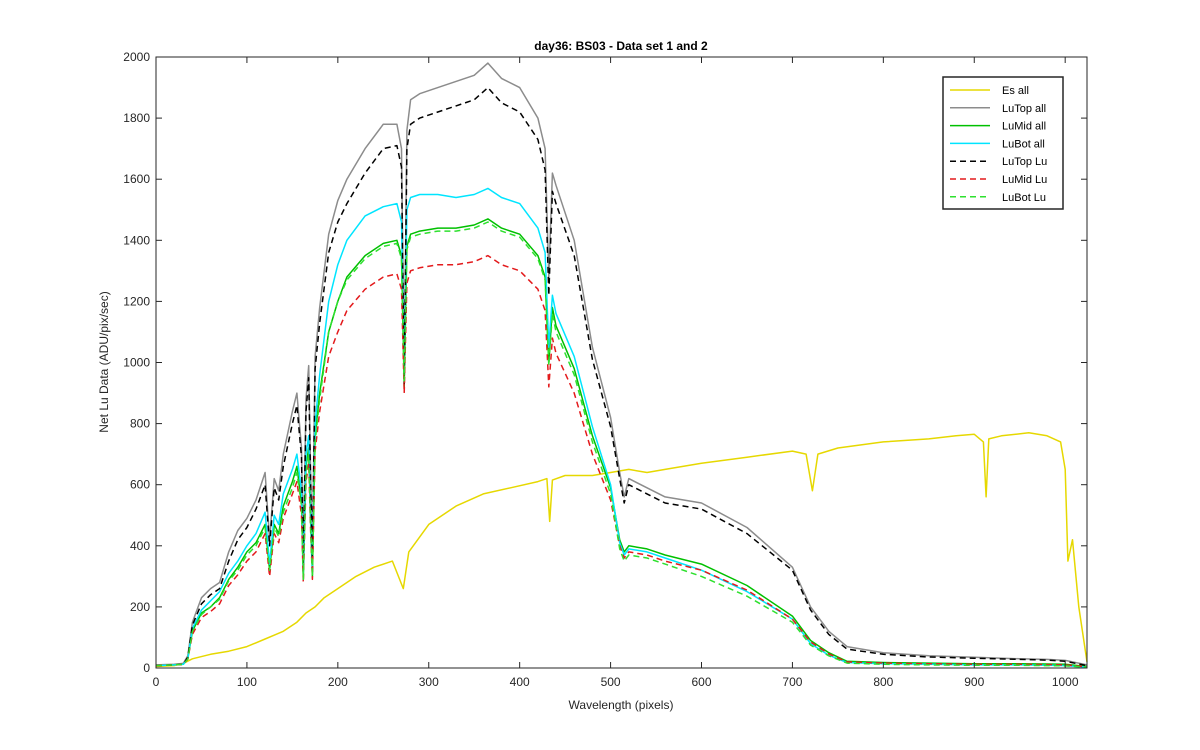 The width and height of the screenshot is (1200, 750). I want to click on legend-label-6: LuBot Lu, so click(1024, 198).